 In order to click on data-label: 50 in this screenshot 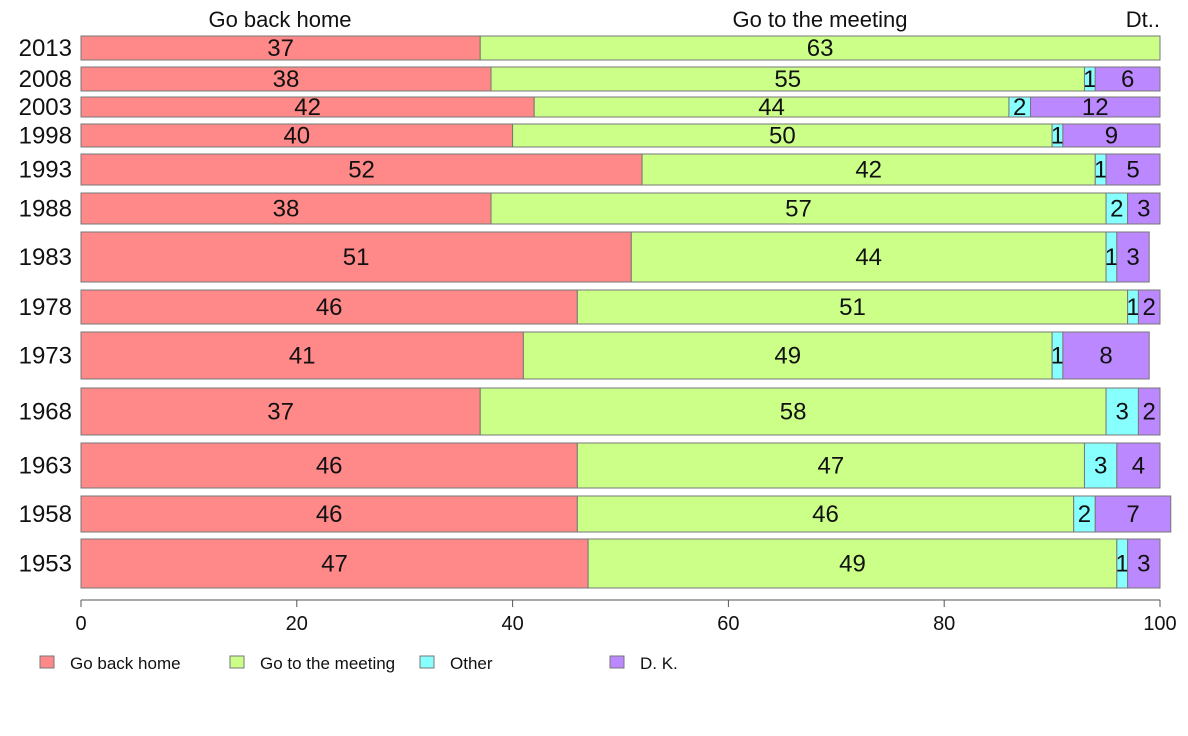, I will do `click(782, 136)`.